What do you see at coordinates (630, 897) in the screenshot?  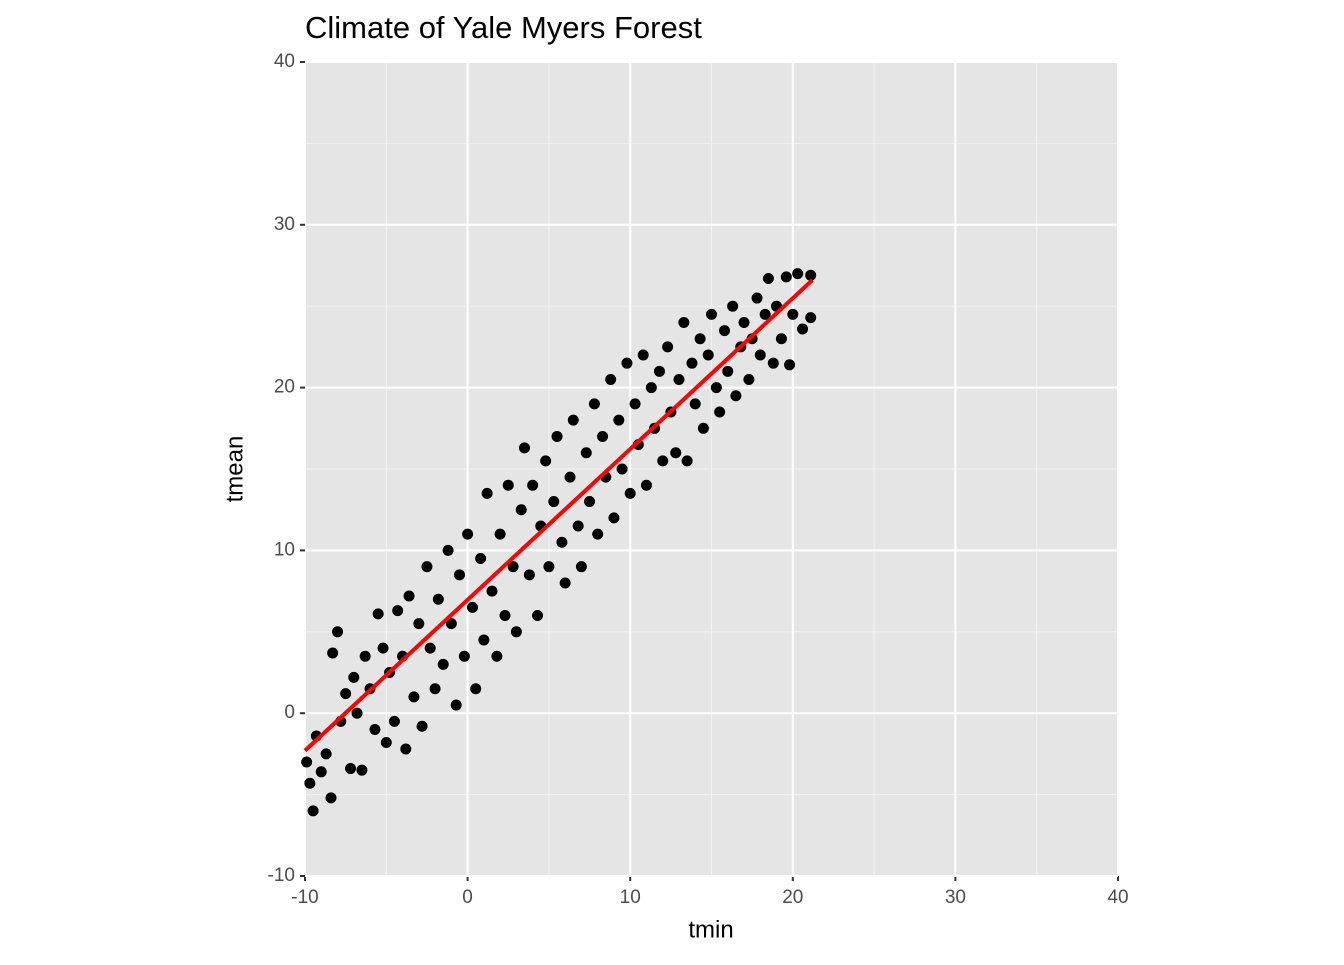 I see `x-tick-label: 10` at bounding box center [630, 897].